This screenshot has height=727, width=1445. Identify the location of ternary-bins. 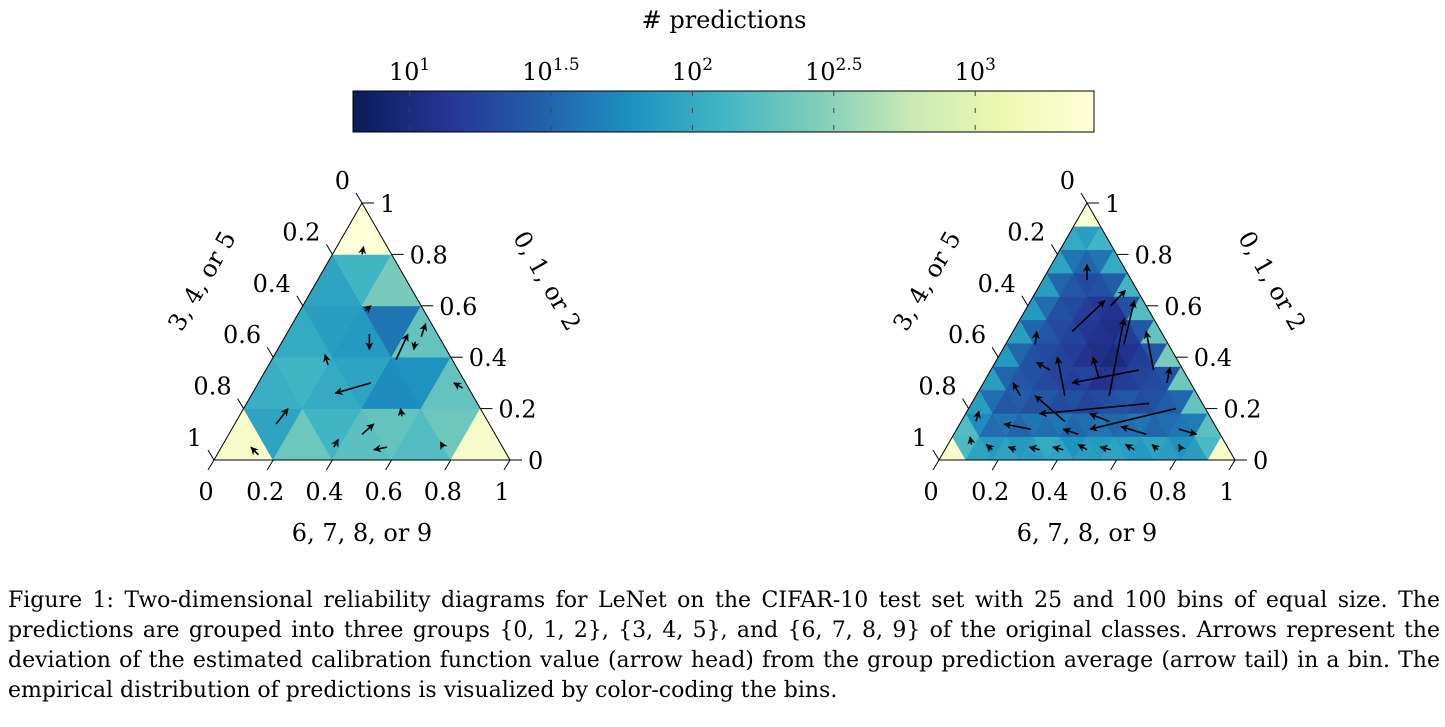
(362, 331).